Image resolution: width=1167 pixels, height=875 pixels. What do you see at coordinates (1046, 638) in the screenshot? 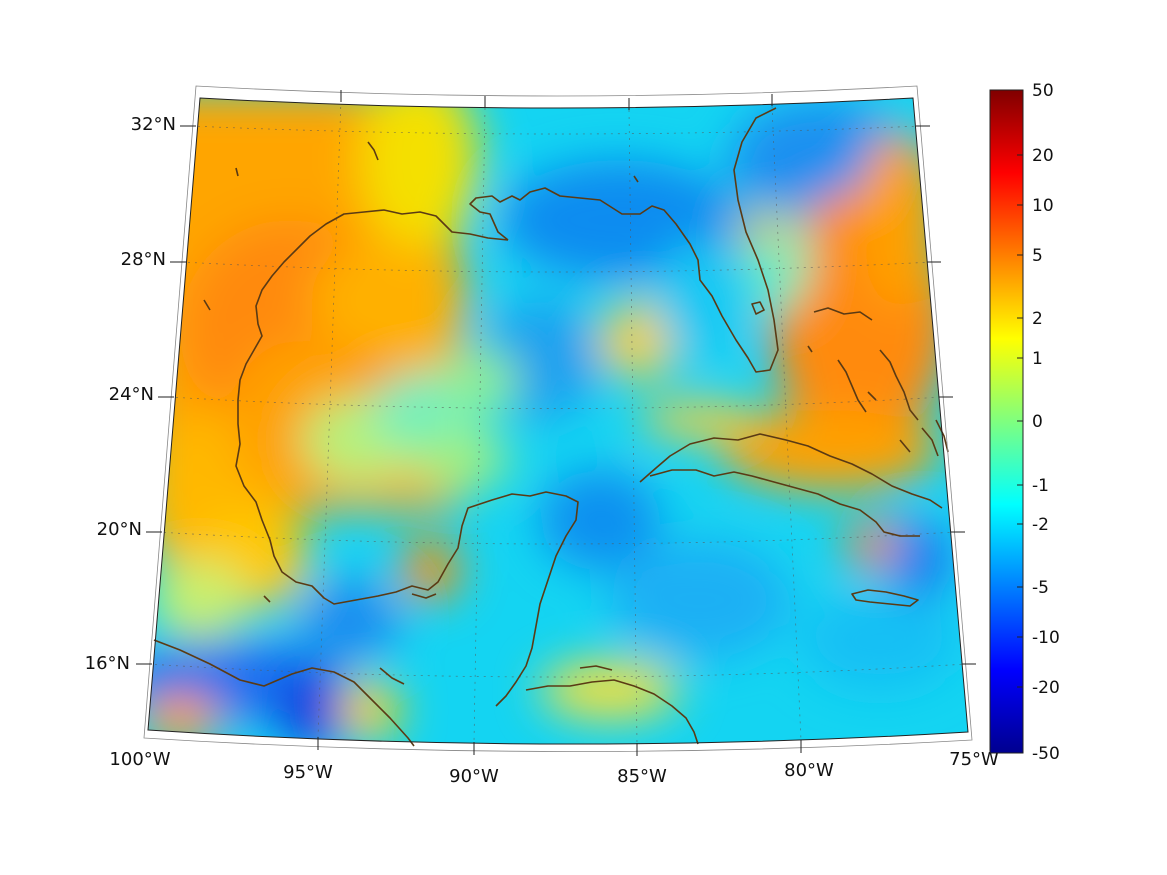
I see `colorbar-label-neg10: -10` at bounding box center [1046, 638].